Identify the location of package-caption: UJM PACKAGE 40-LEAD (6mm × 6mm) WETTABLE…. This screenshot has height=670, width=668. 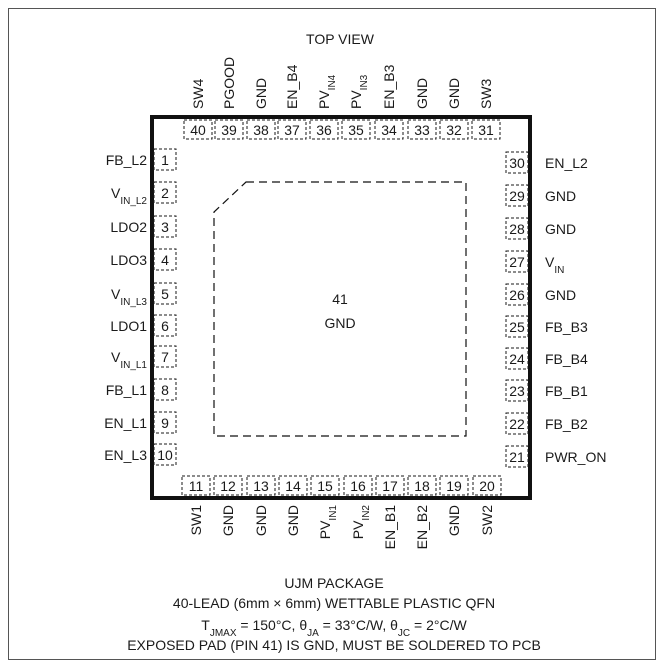
(334, 614).